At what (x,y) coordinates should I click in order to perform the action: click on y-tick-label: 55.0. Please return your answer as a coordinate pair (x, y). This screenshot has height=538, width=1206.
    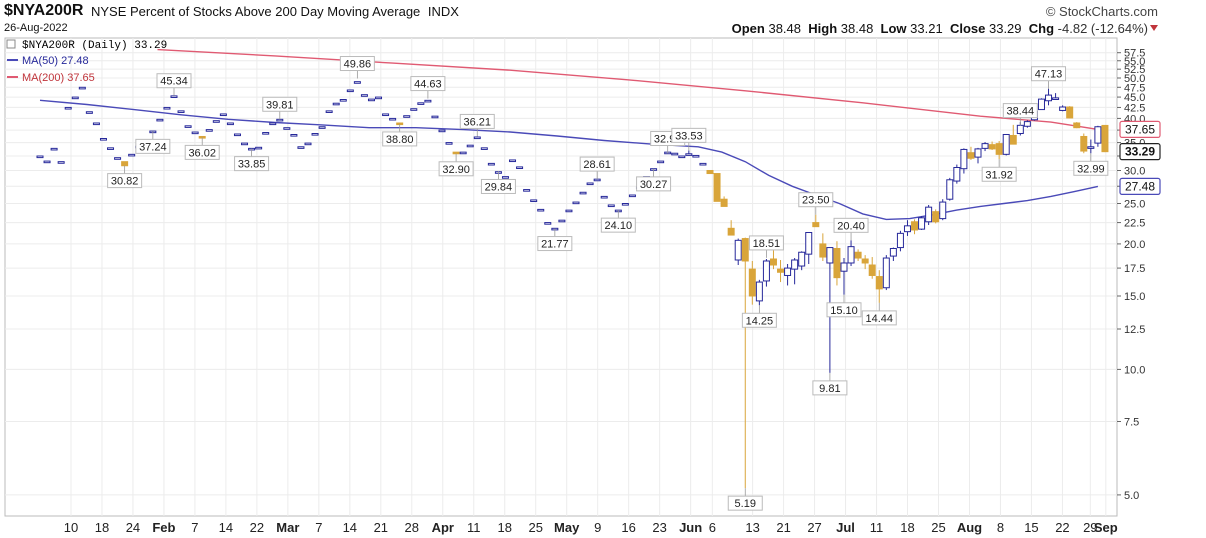
    Looking at the image, I should click on (1134, 62).